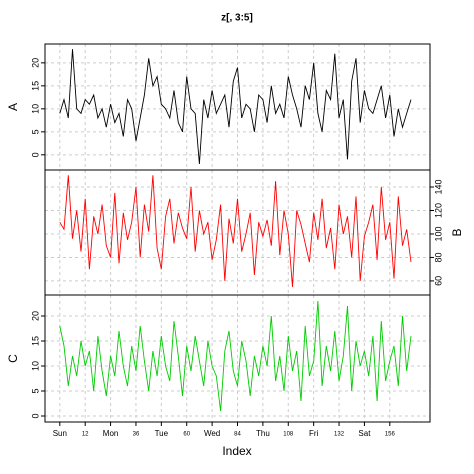 This screenshot has height=474, width=474. Describe the element at coordinates (162, 433) in the screenshot. I see `x-tick-label: Tue` at that location.